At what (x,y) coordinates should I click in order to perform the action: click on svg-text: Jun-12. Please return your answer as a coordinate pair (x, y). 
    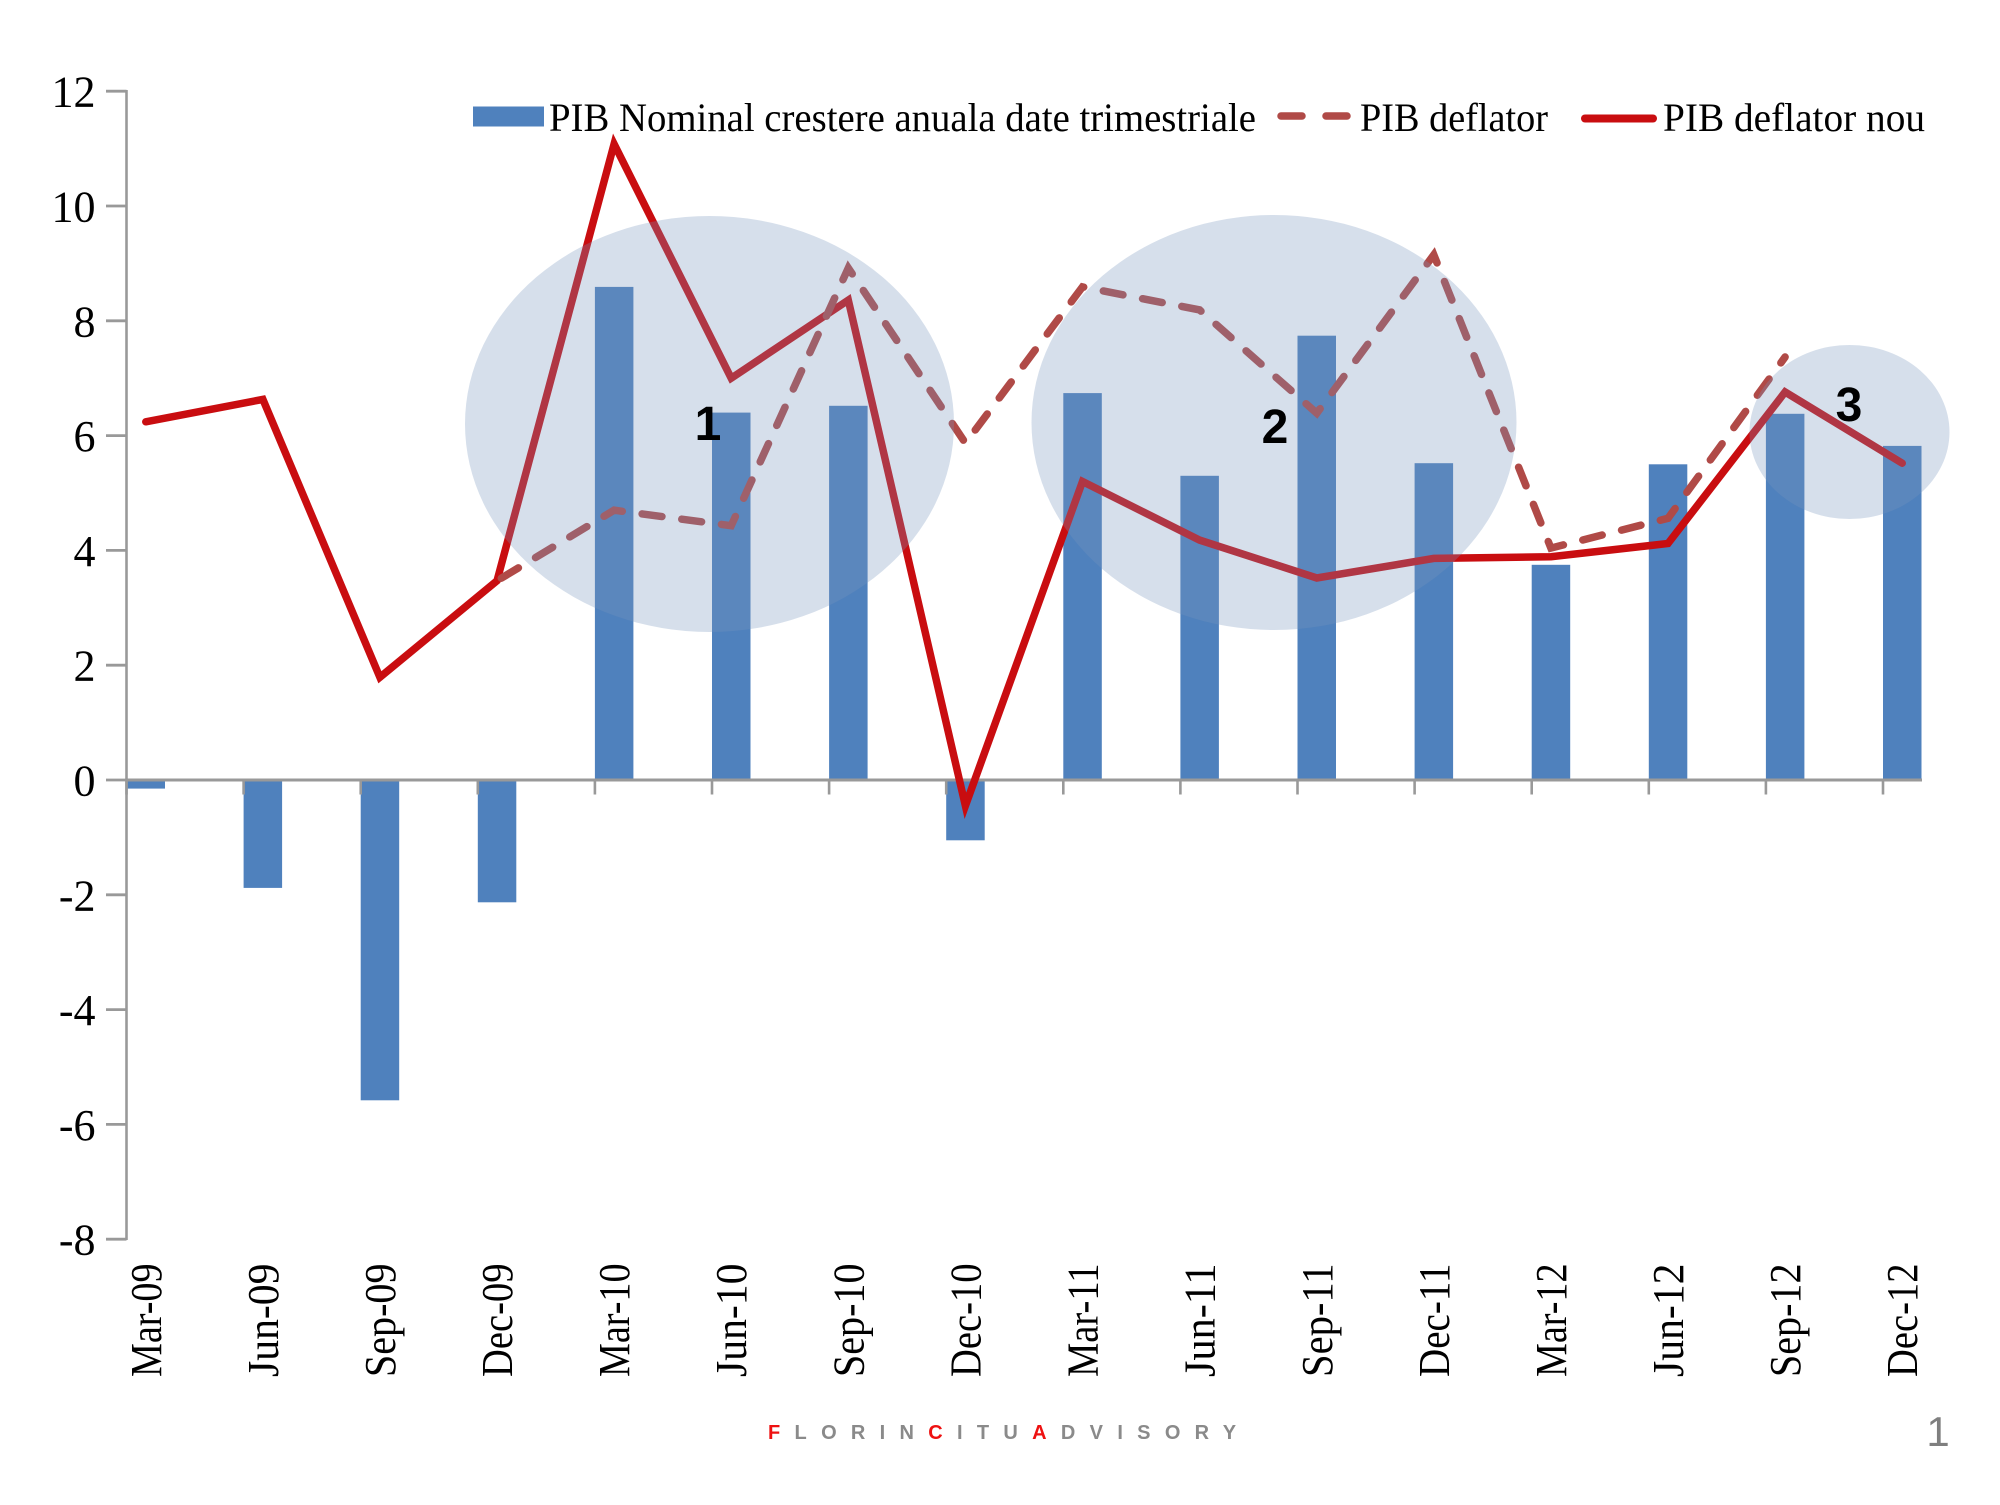
    Looking at the image, I should click on (1668, 1321).